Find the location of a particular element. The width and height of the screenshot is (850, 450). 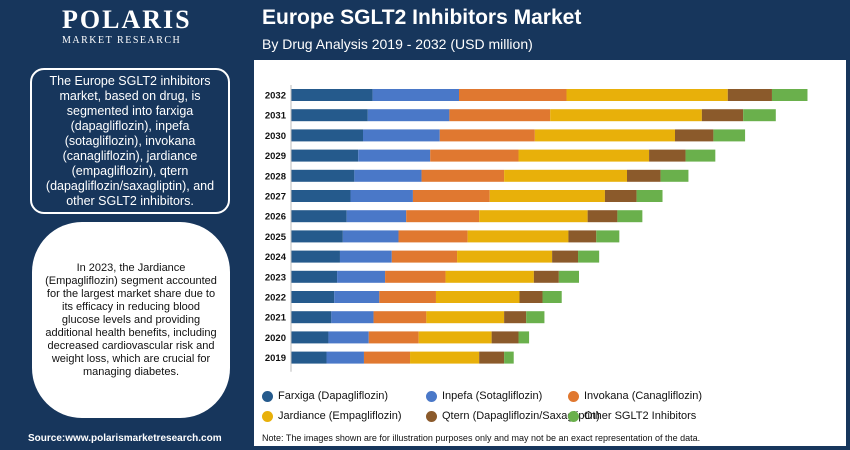

year-label-2032: 2032 is located at coordinates (275, 96).